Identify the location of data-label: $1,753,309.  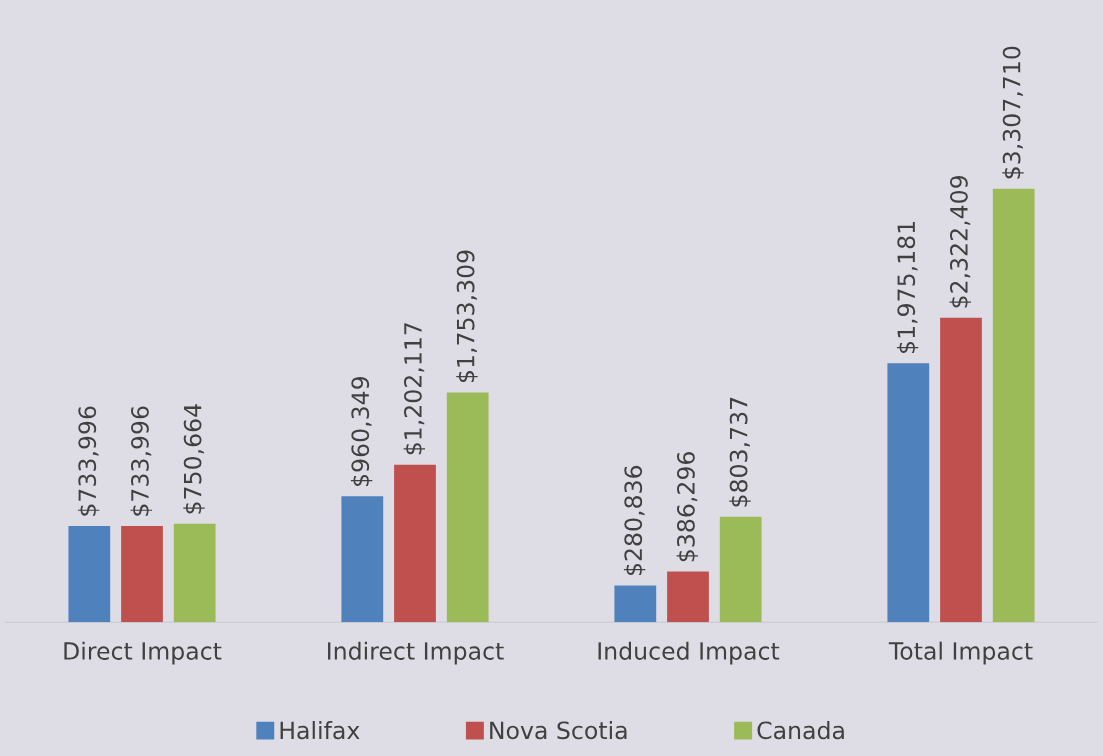
(467, 316).